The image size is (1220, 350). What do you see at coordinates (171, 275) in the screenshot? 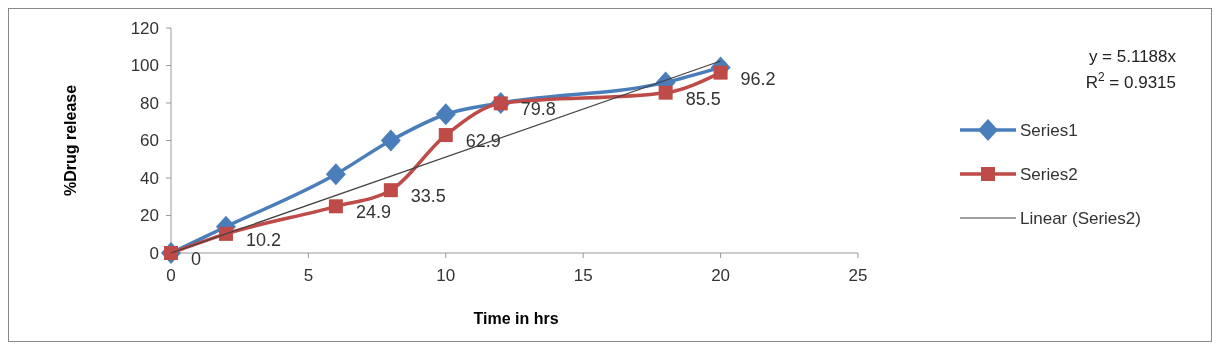
I see `x-tick-label: 0` at bounding box center [171, 275].